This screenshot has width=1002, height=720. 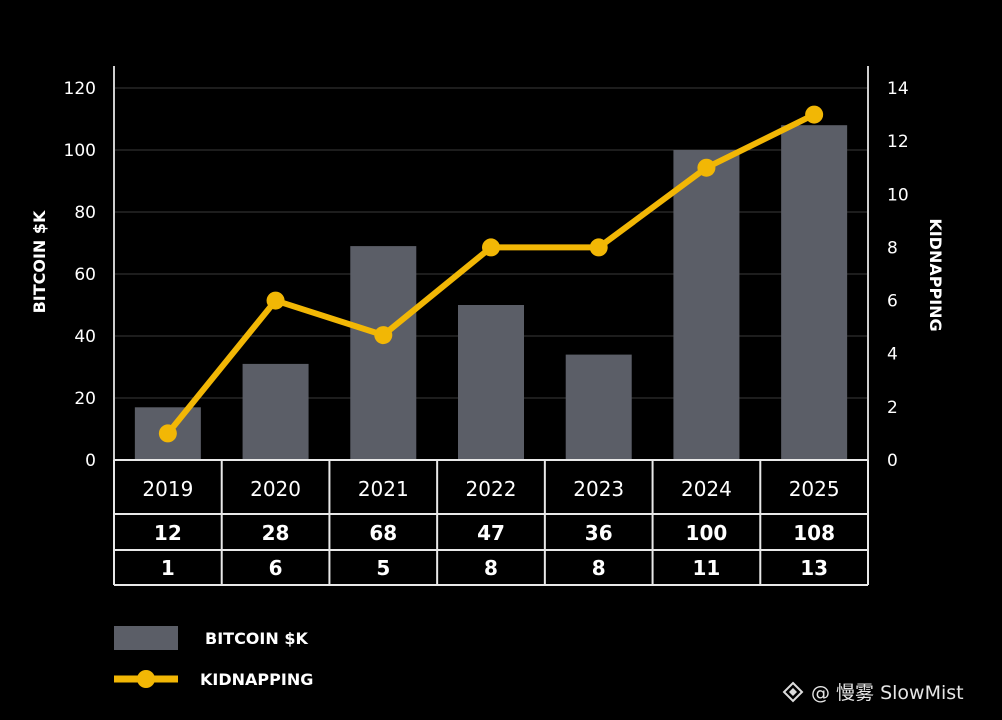 I want to click on table-kidnapping-value: 13, so click(x=814, y=568).